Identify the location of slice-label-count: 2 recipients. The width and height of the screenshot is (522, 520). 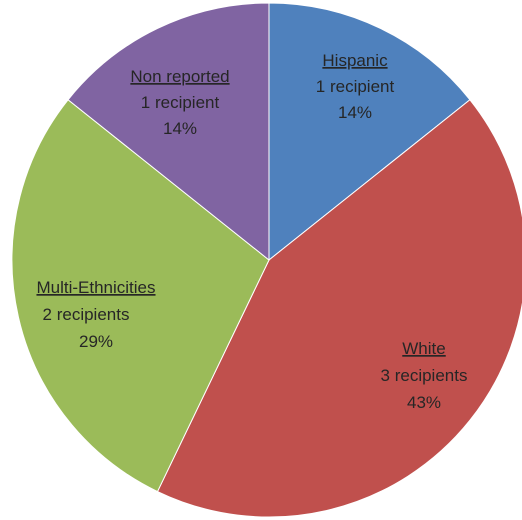
(86, 314).